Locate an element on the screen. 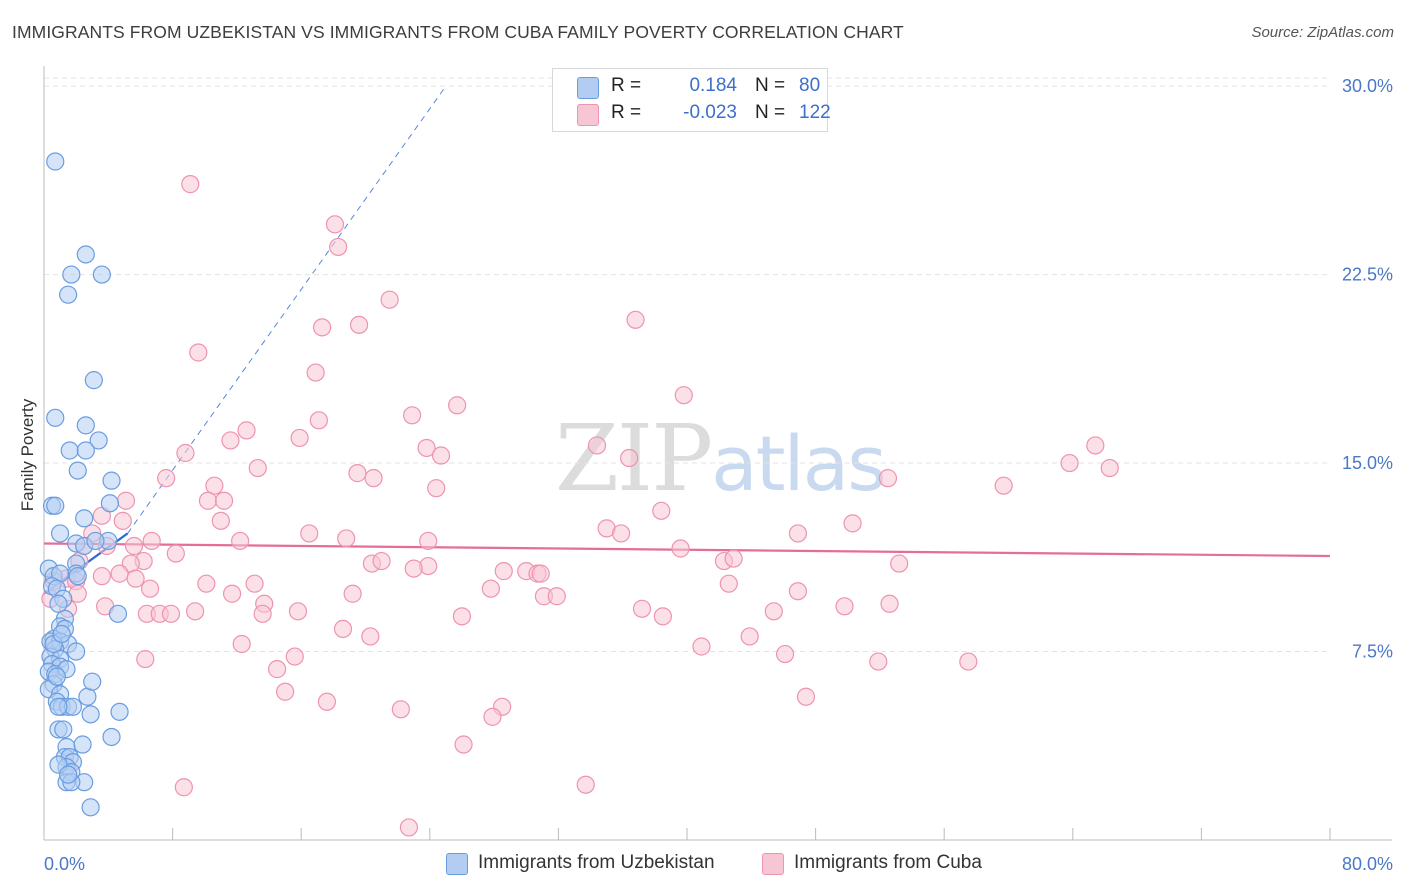  legend-label-uzbekistan: Immigrants from Uzbekistan is located at coordinates (596, 862).